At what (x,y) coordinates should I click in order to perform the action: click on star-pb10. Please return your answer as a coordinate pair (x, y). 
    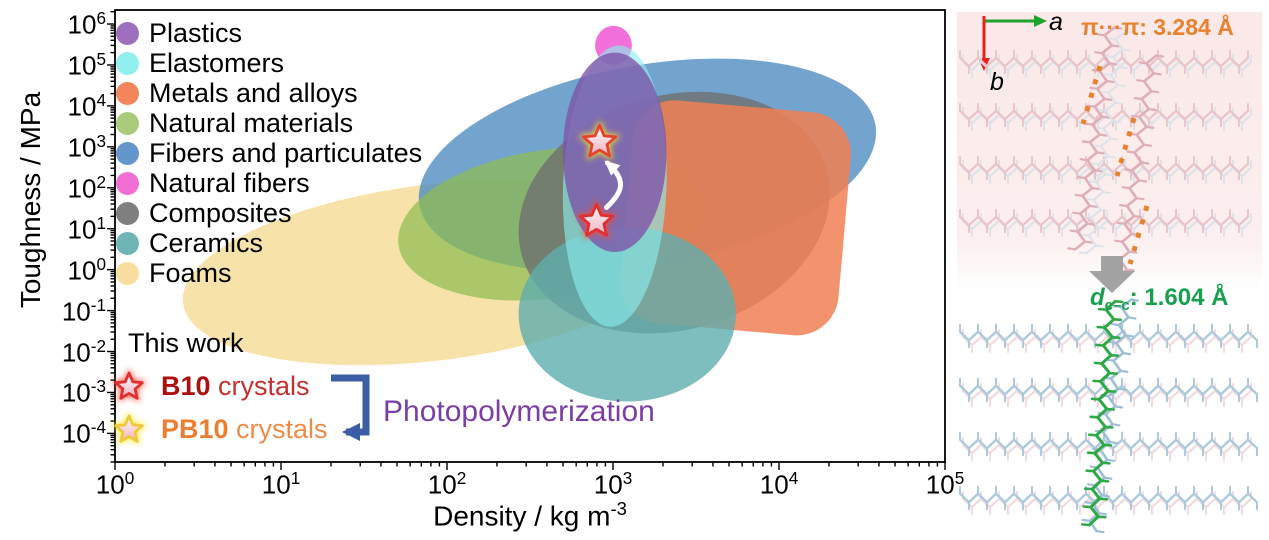
    Looking at the image, I should click on (600, 140).